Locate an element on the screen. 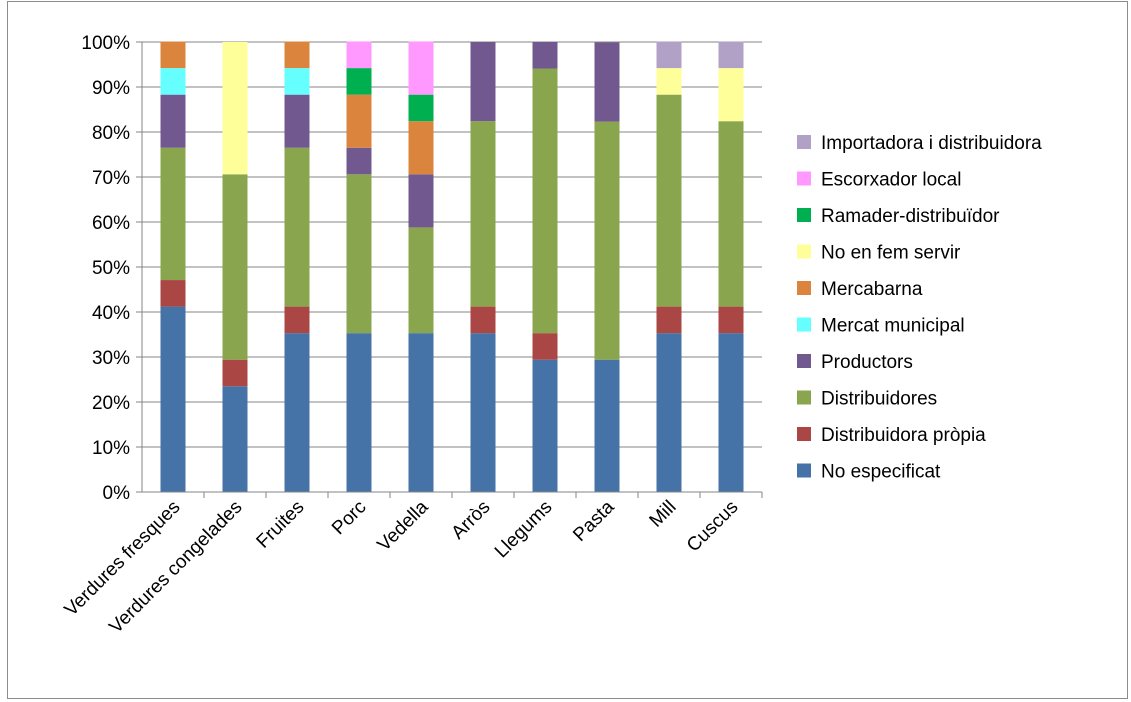 The height and width of the screenshot is (702, 1131). x-tick-label: Porc is located at coordinates (349, 518).